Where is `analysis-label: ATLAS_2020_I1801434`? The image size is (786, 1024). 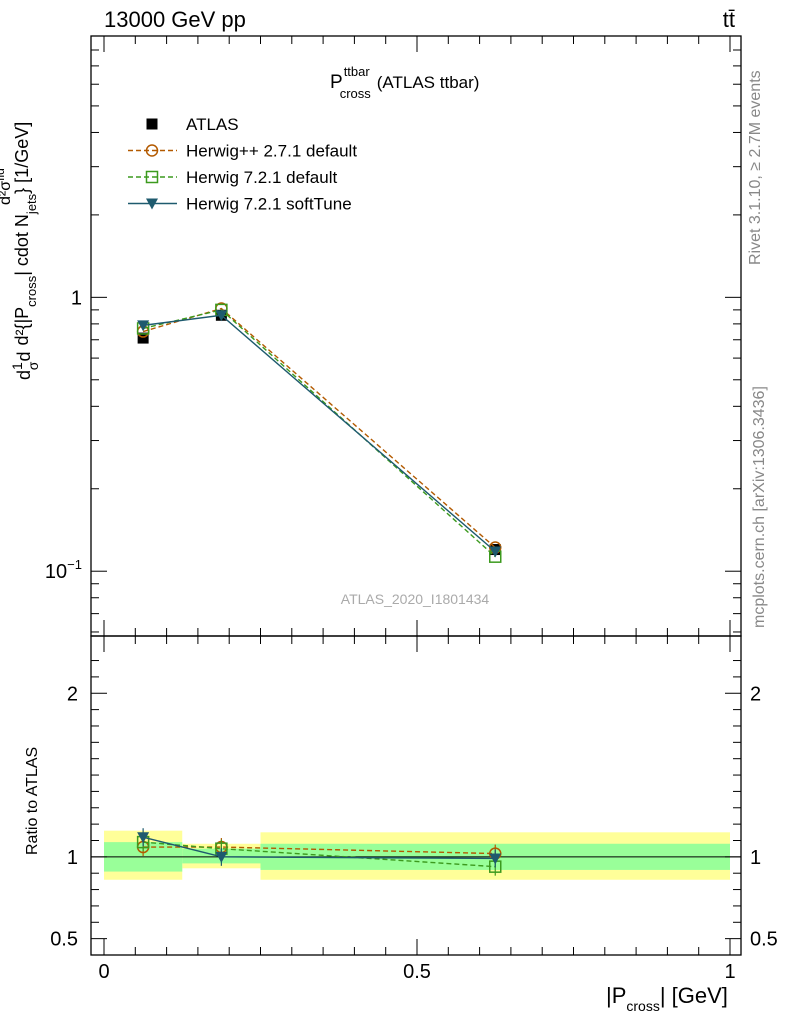 analysis-label: ATLAS_2020_I1801434 is located at coordinates (415, 599).